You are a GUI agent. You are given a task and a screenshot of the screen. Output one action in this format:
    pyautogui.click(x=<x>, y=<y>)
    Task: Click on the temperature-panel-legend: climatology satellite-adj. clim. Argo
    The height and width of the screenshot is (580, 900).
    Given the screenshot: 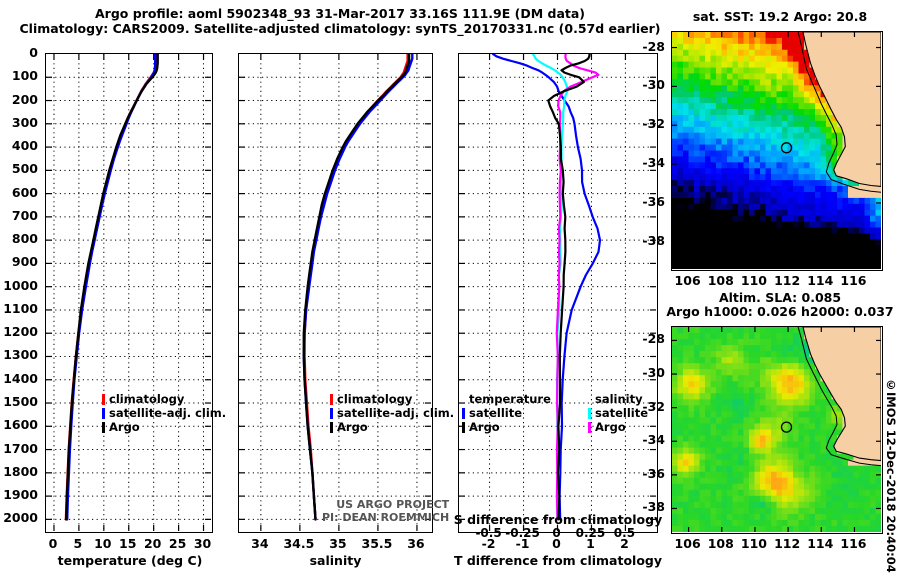 What is the action you would take?
    pyautogui.click(x=164, y=413)
    